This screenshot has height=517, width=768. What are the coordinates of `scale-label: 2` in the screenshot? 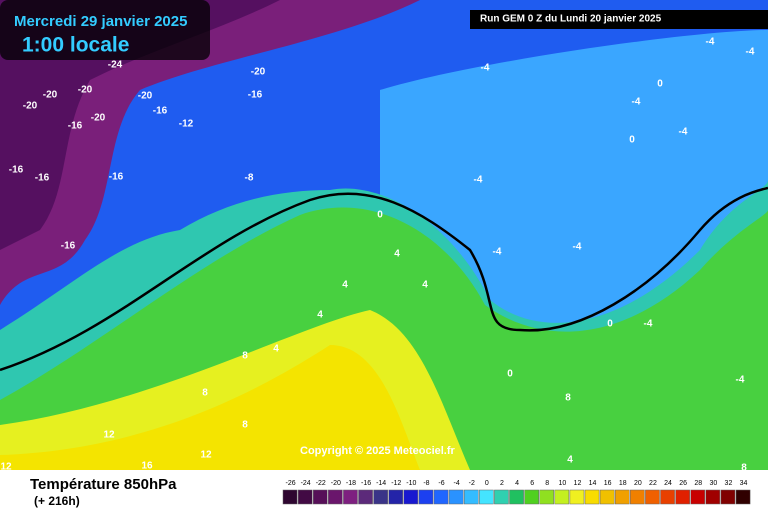 It's located at (502, 483).